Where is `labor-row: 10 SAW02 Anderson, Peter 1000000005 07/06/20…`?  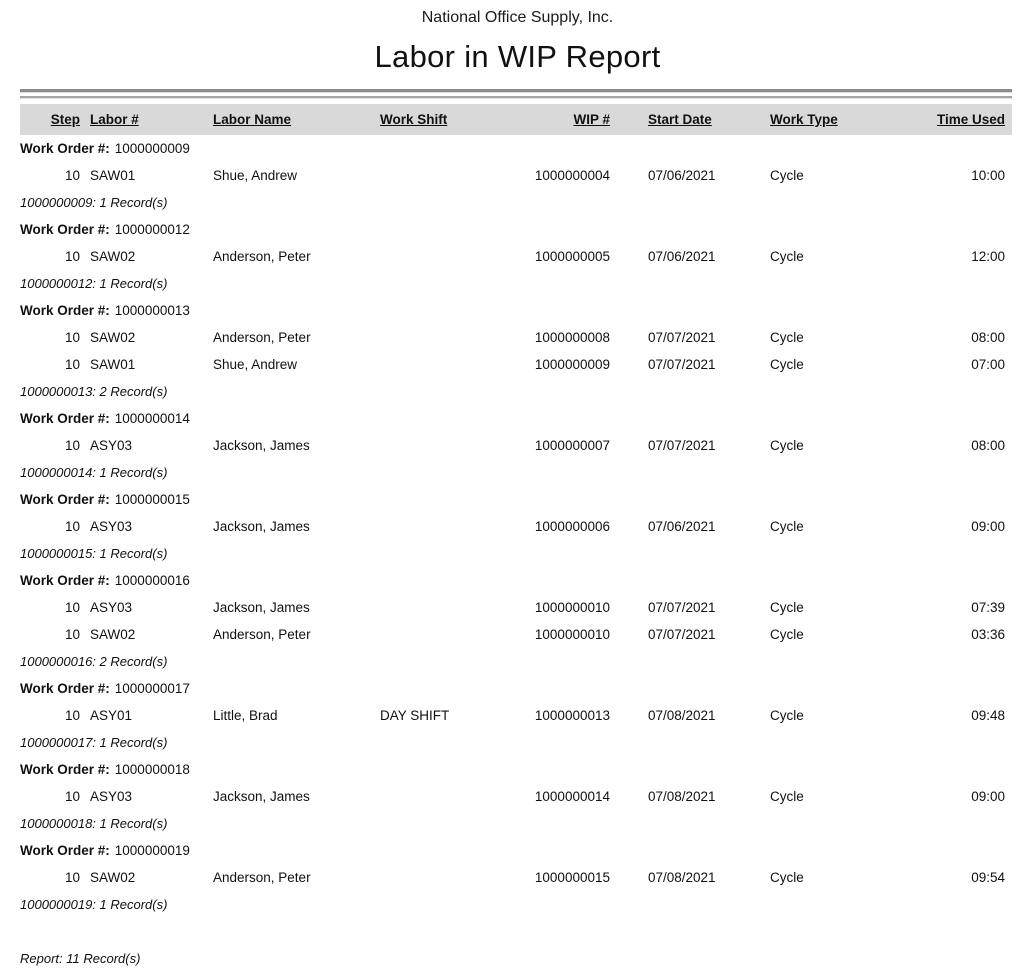 labor-row: 10 SAW02 Anderson, Peter 1000000005 07/06/20… is located at coordinates (516, 256).